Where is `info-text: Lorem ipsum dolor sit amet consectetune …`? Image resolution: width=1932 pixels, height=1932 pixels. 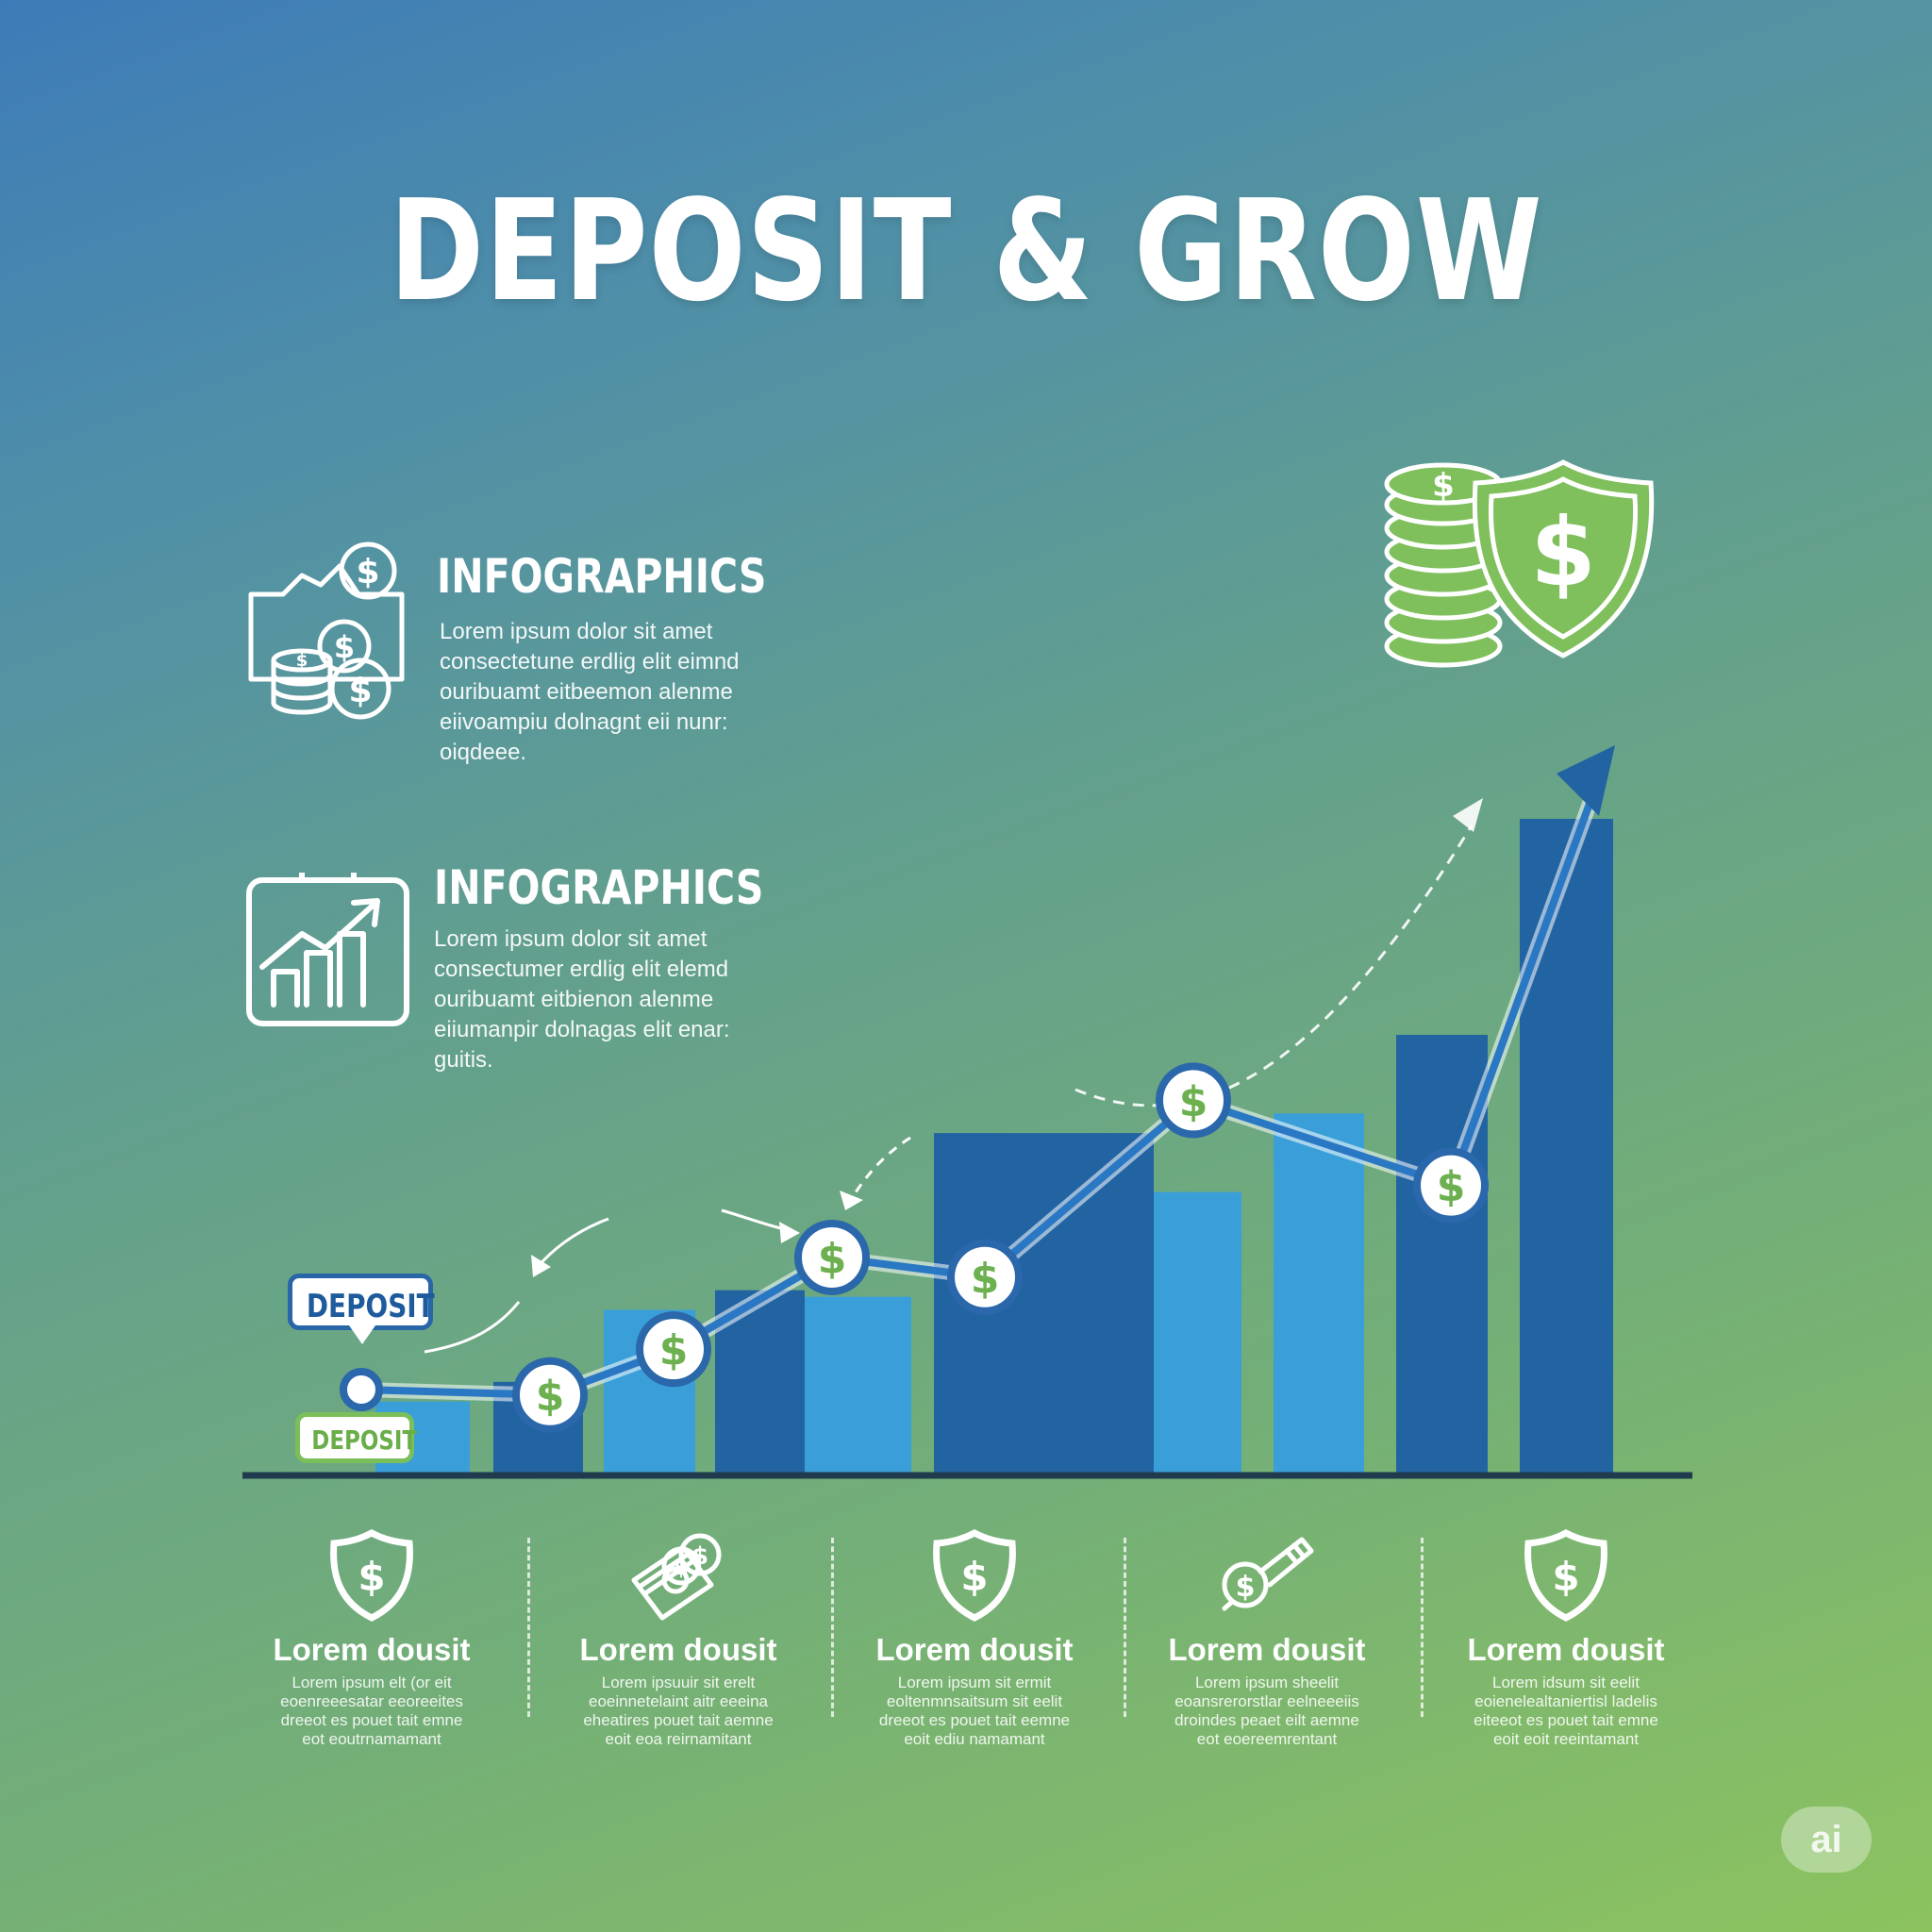 info-text: Lorem ipsum dolor sit amet consectetune … is located at coordinates (590, 692).